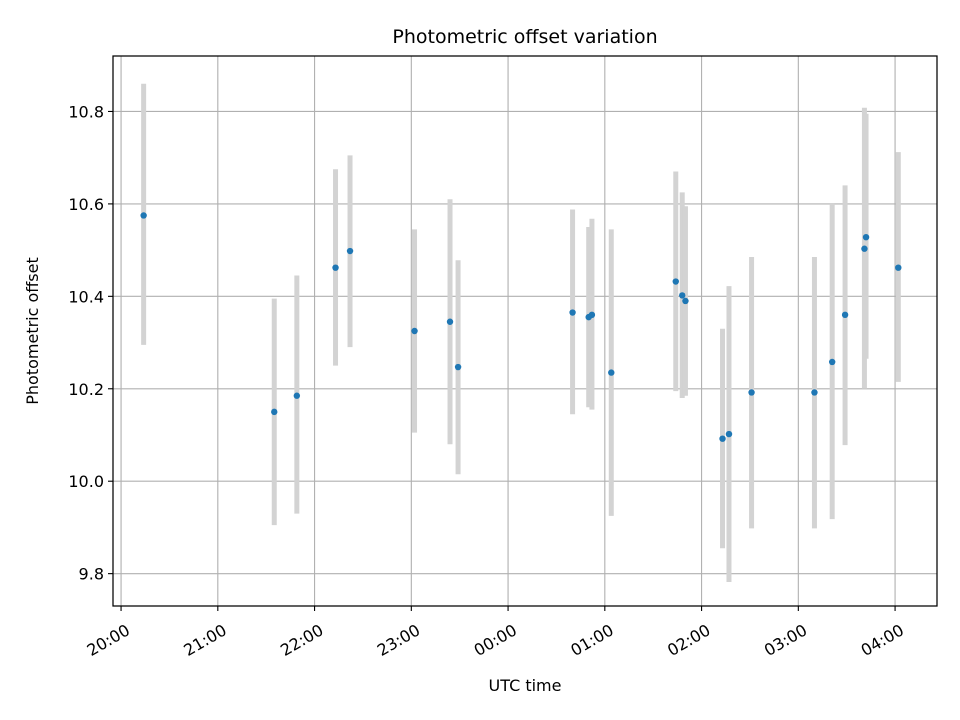 The width and height of the screenshot is (960, 720). What do you see at coordinates (32, 331) in the screenshot?
I see `y-axis-label: Photometric offset` at bounding box center [32, 331].